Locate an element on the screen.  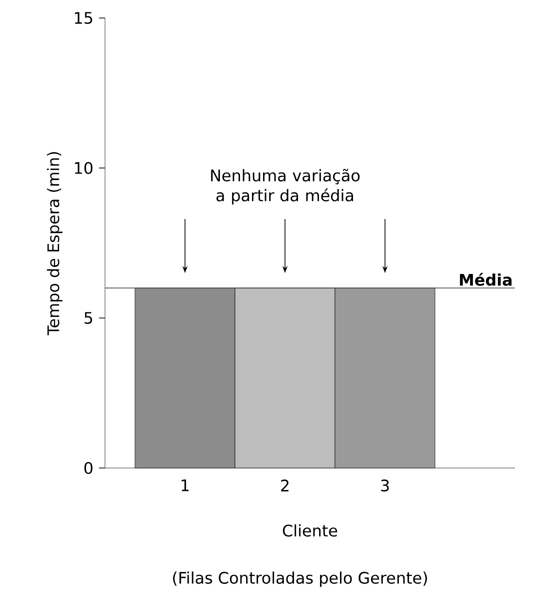
ref-line-label: Média is located at coordinates (486, 279).